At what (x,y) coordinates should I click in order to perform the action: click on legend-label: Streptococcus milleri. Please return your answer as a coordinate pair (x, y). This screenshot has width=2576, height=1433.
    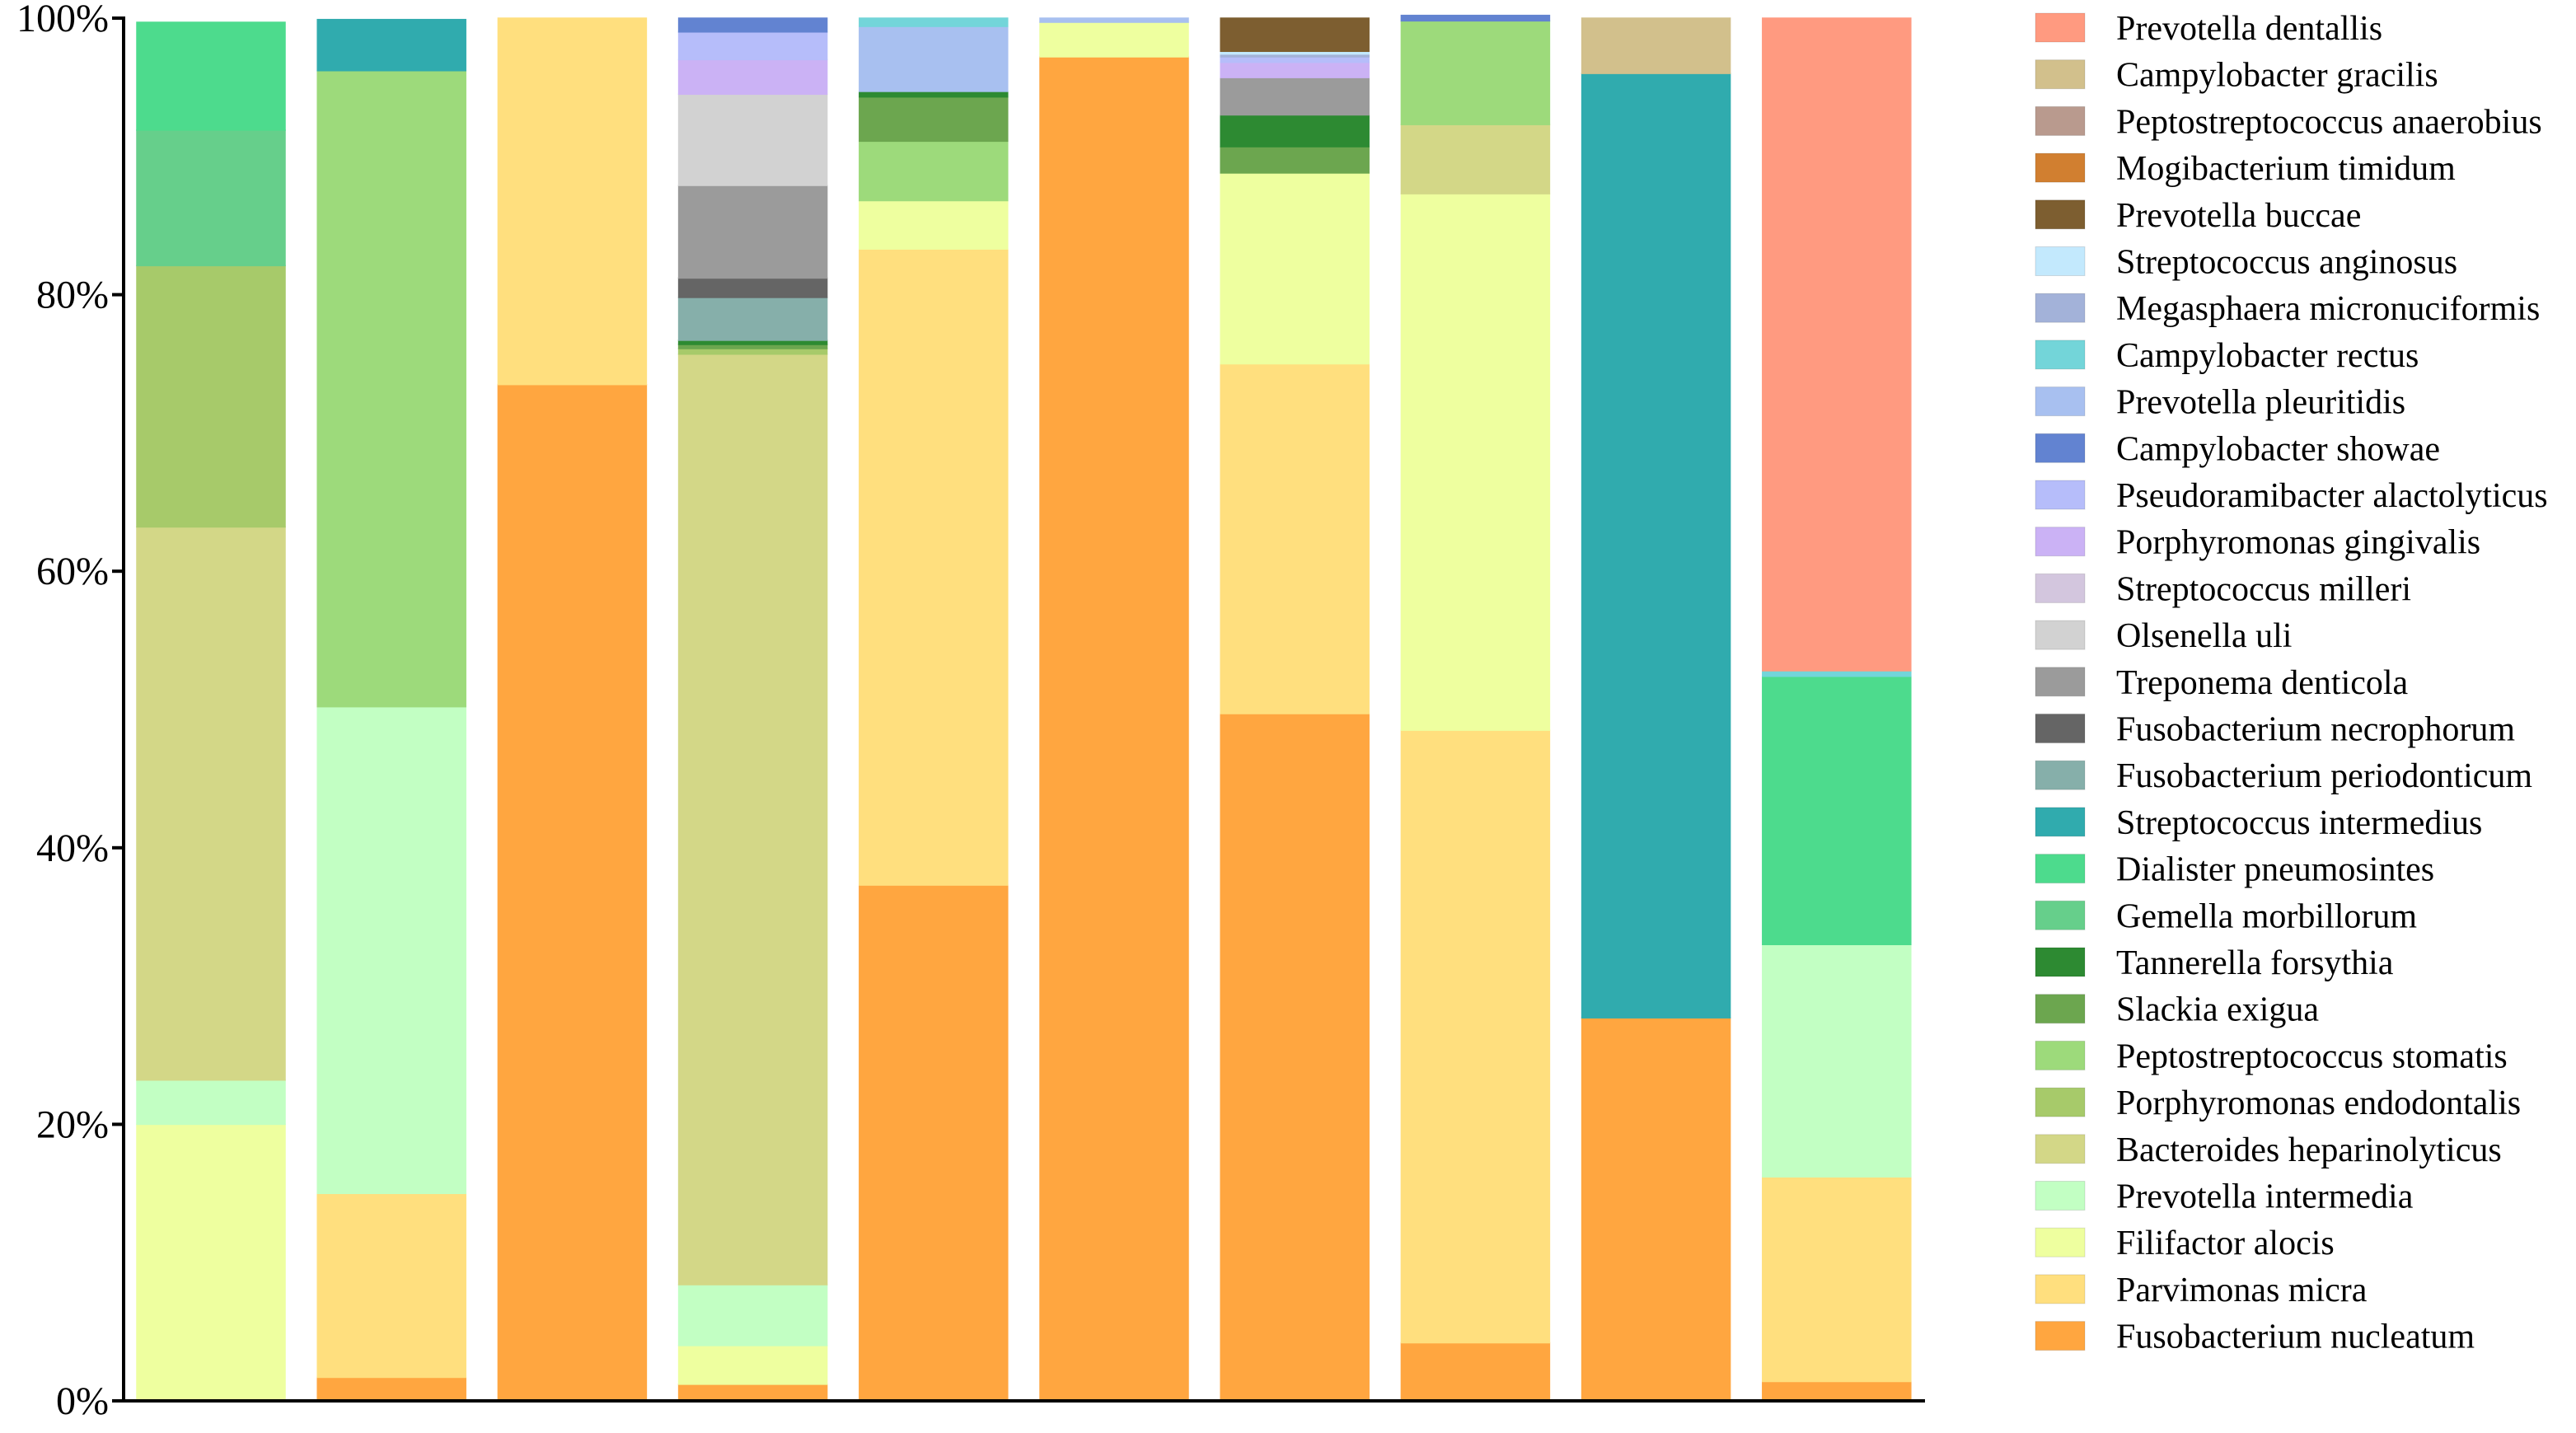
    Looking at the image, I should click on (2263, 589).